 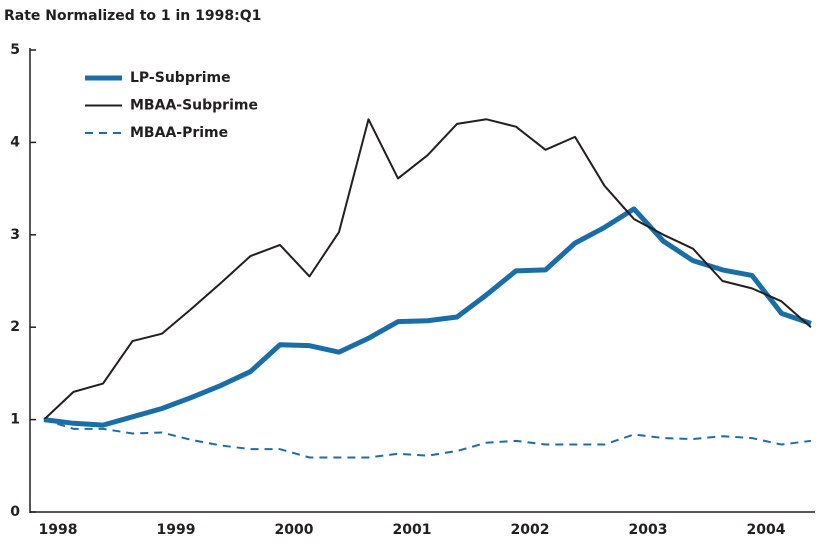 I want to click on y-axis-label: Rate Normalized to 1 in 1998:Q1, so click(x=132, y=16).